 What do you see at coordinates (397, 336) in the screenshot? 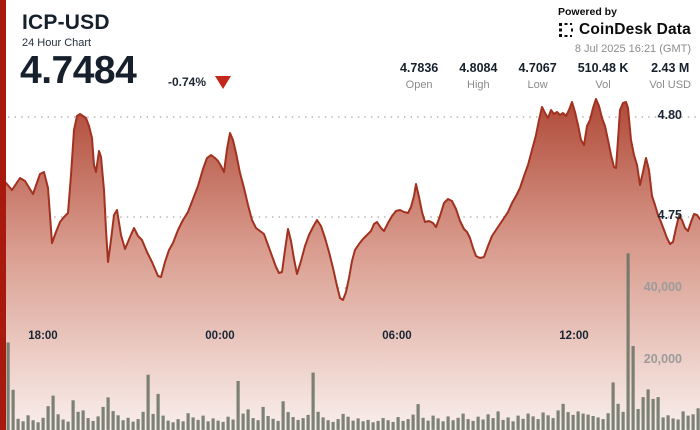
I see `time-axis-label: 06:00` at bounding box center [397, 336].